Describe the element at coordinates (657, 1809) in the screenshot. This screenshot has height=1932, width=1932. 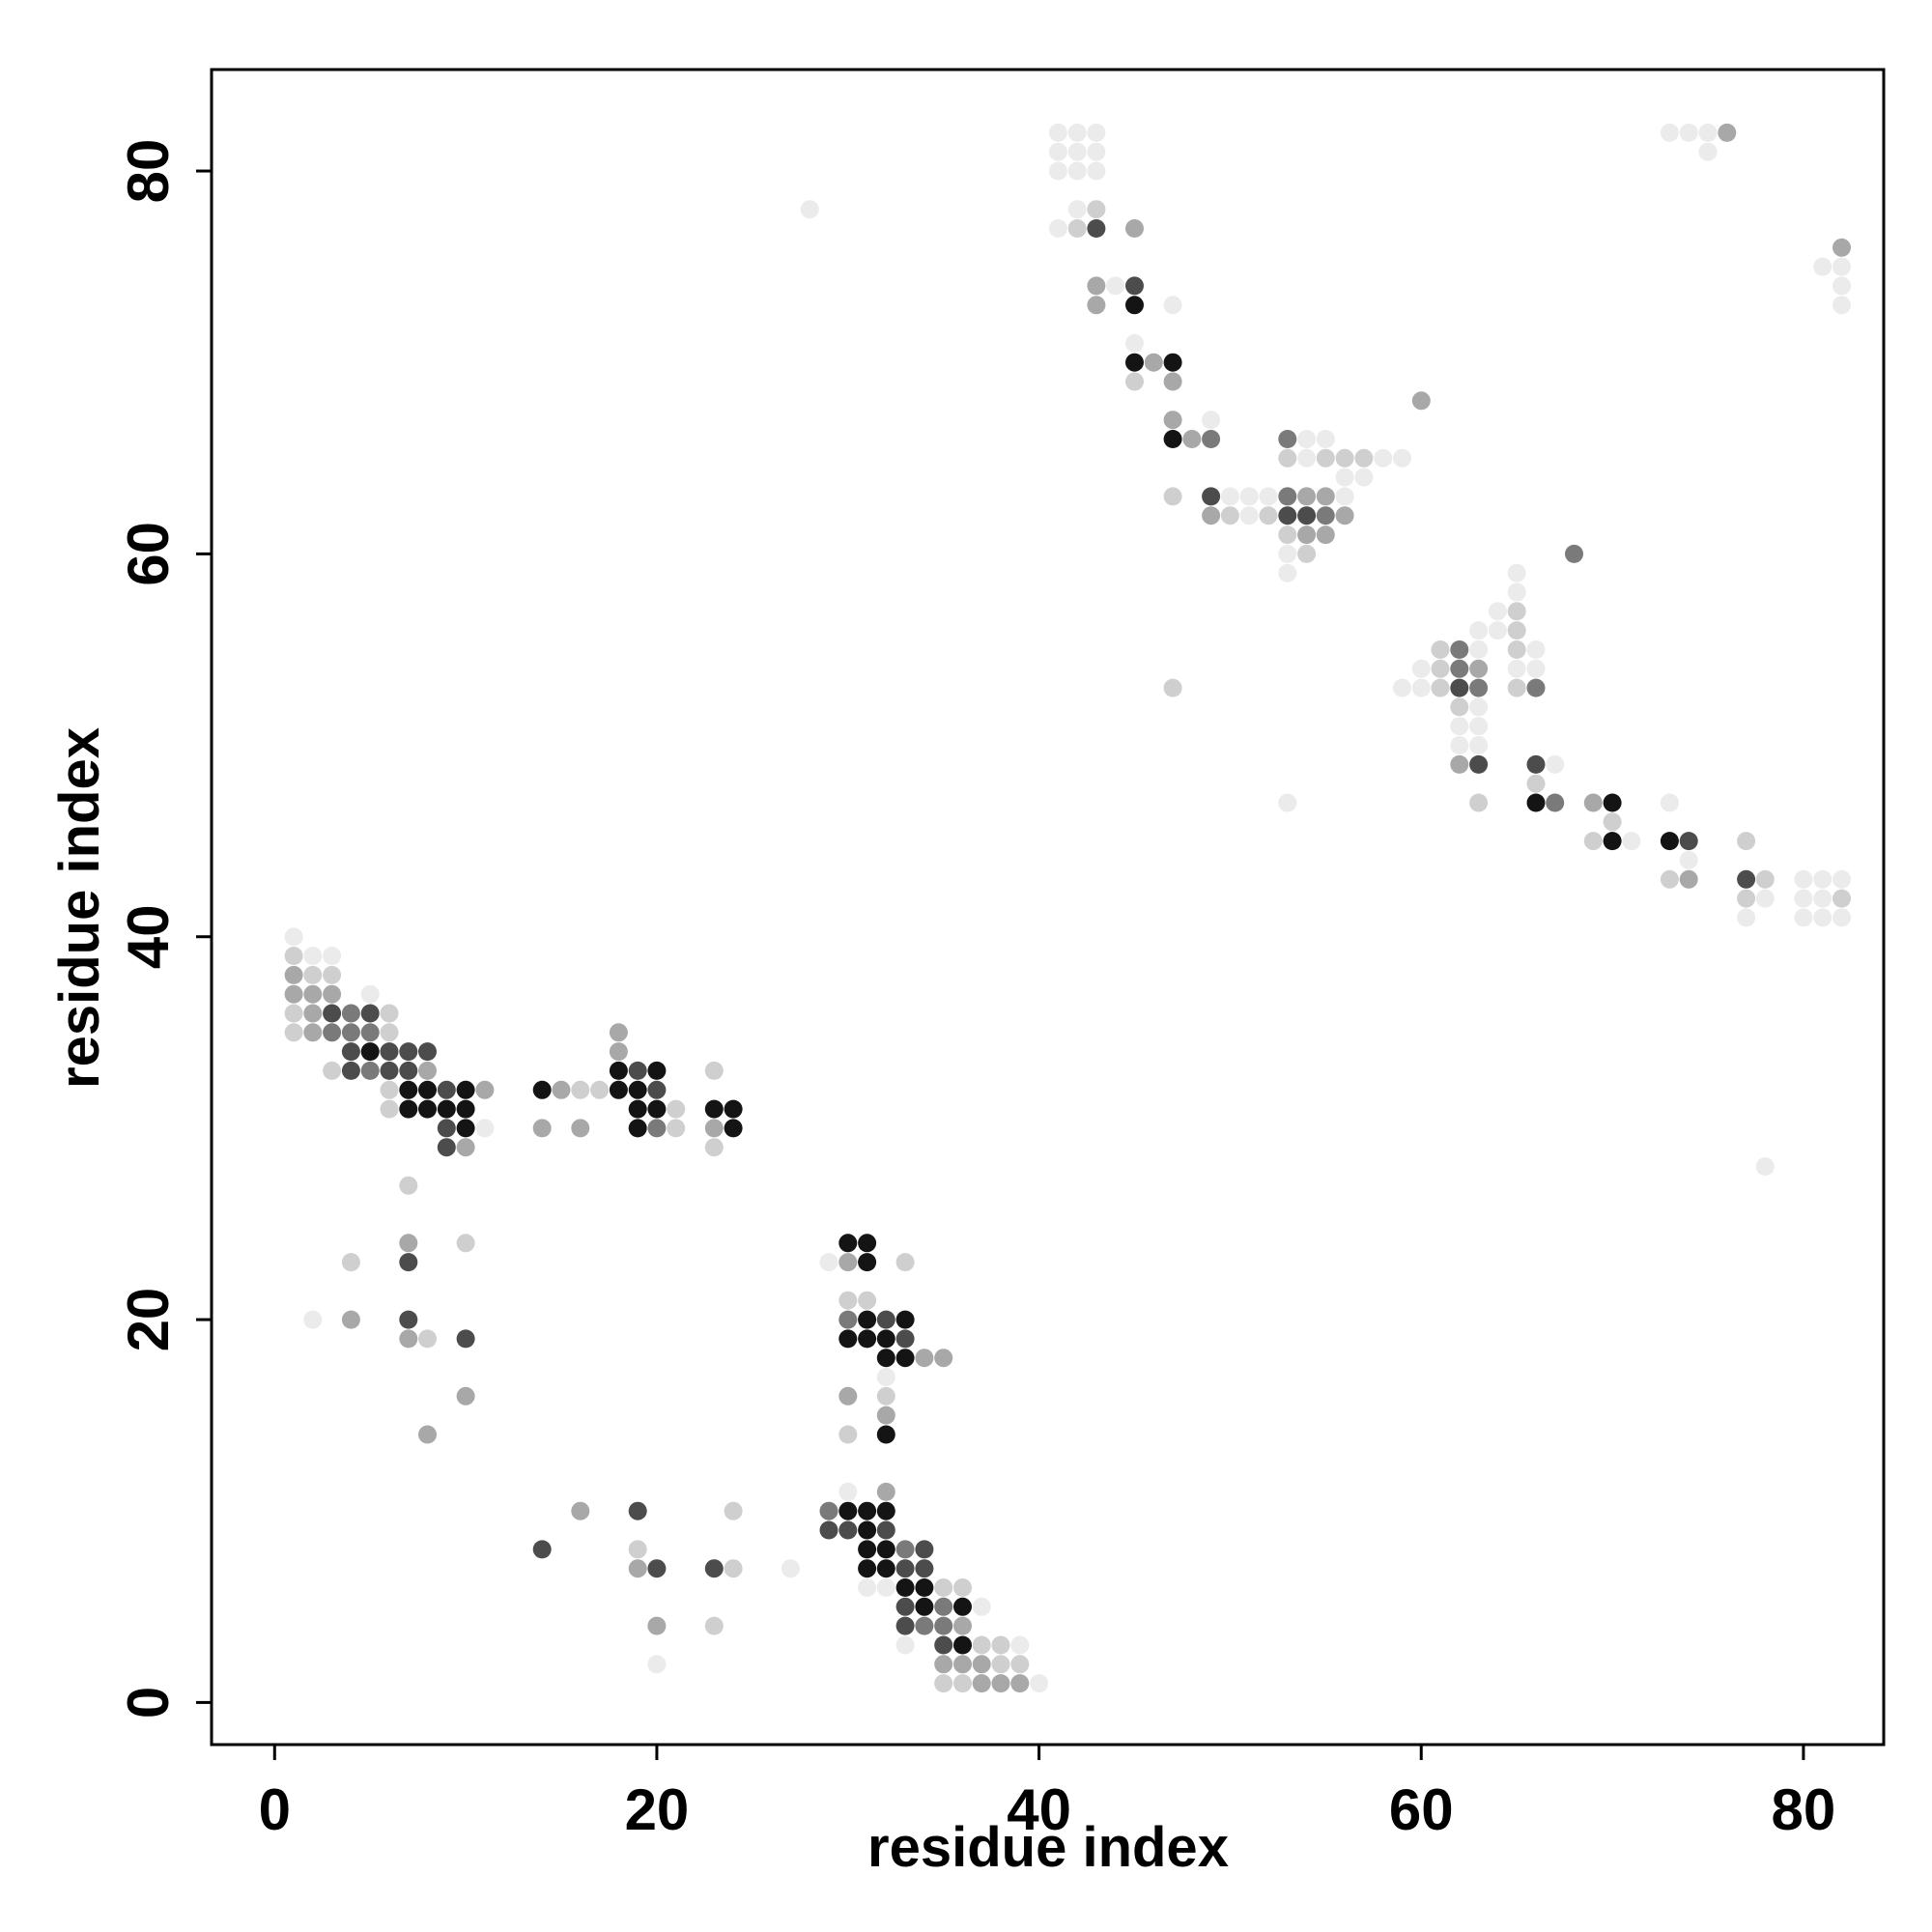
I see `x-tick-label: 20` at that location.